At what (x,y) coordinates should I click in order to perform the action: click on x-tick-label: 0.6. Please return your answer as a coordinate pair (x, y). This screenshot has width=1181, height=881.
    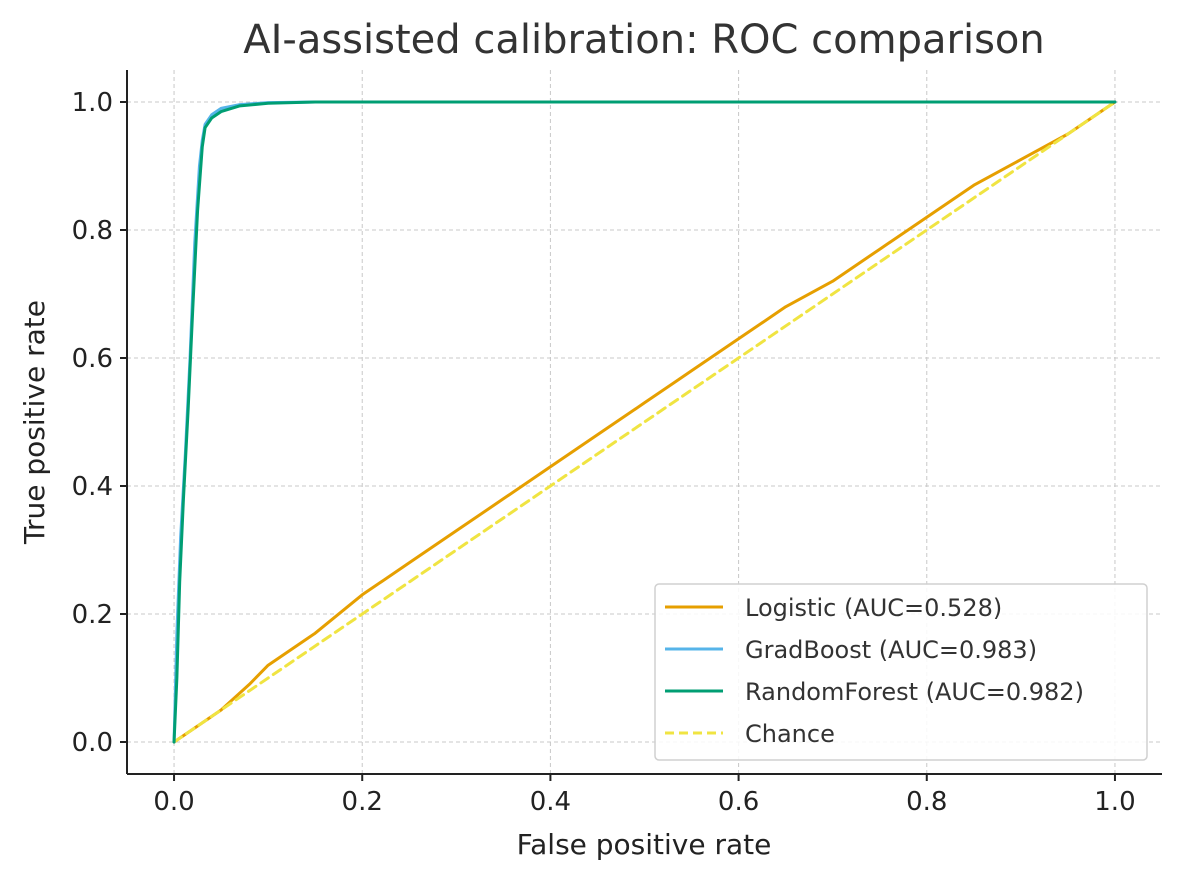
    Looking at the image, I should click on (738, 802).